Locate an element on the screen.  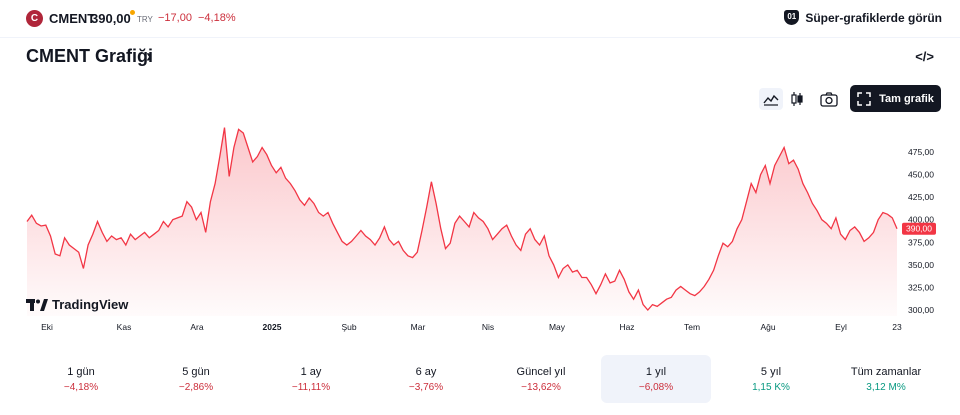
y-tick-label: 425,00 is located at coordinates (921, 197).